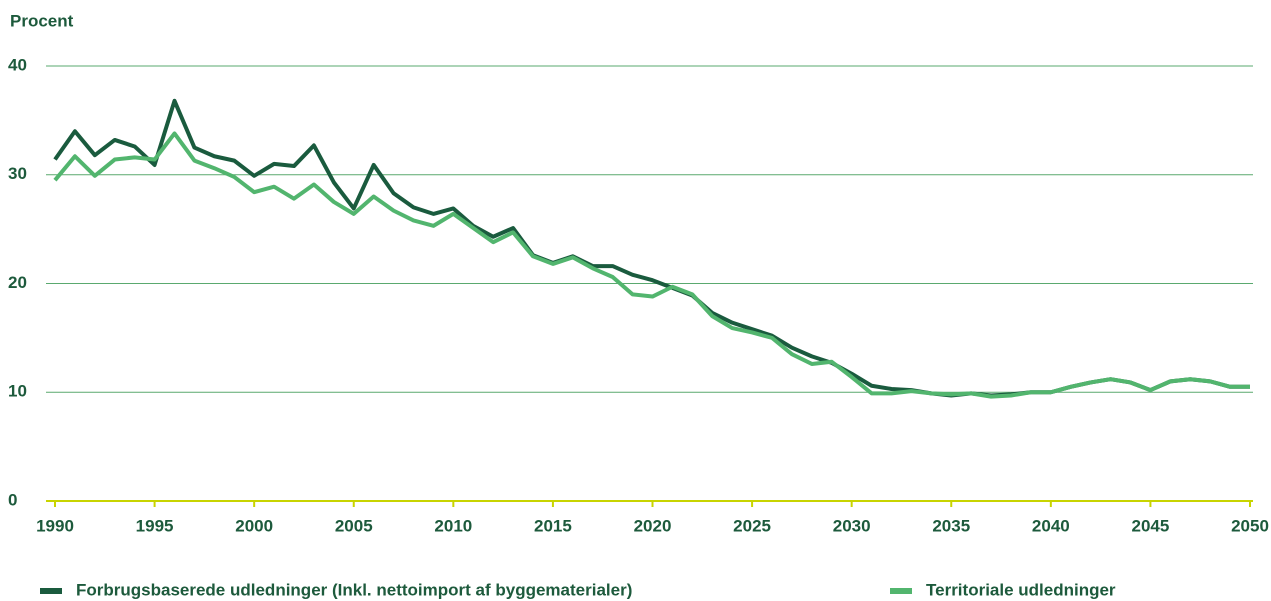 The width and height of the screenshot is (1271, 601). I want to click on y-tick-label: 30, so click(17, 173).